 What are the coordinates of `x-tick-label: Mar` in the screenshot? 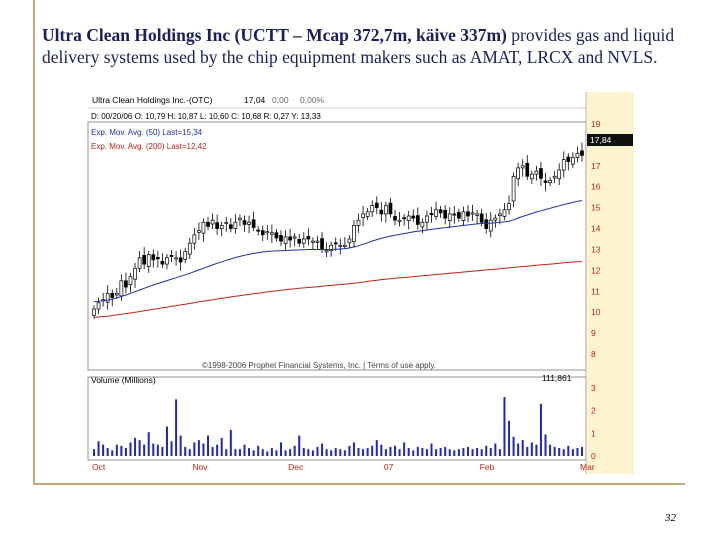 It's located at (587, 467).